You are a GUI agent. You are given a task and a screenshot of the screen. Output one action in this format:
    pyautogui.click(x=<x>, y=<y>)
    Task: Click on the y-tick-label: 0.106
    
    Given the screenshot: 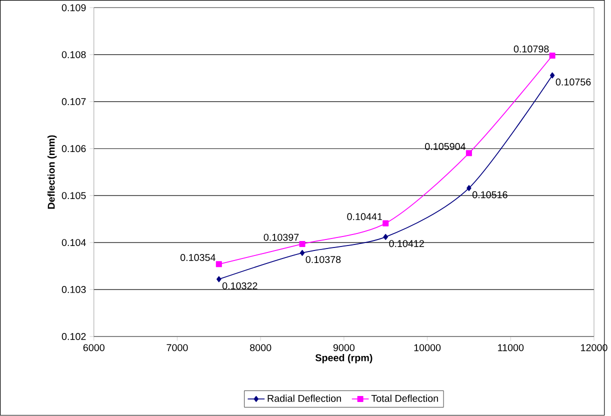 What is the action you would take?
    pyautogui.click(x=74, y=148)
    